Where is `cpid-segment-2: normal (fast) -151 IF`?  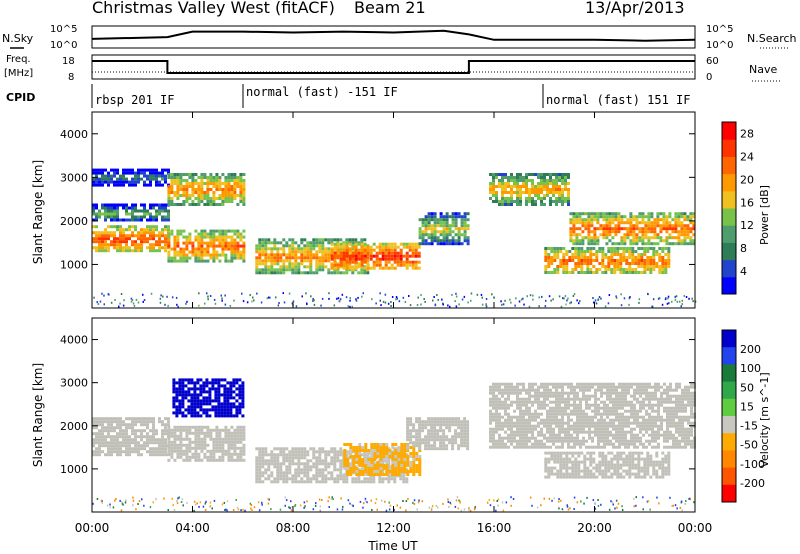
cpid-segment-2: normal (fast) -151 IF is located at coordinates (322, 92).